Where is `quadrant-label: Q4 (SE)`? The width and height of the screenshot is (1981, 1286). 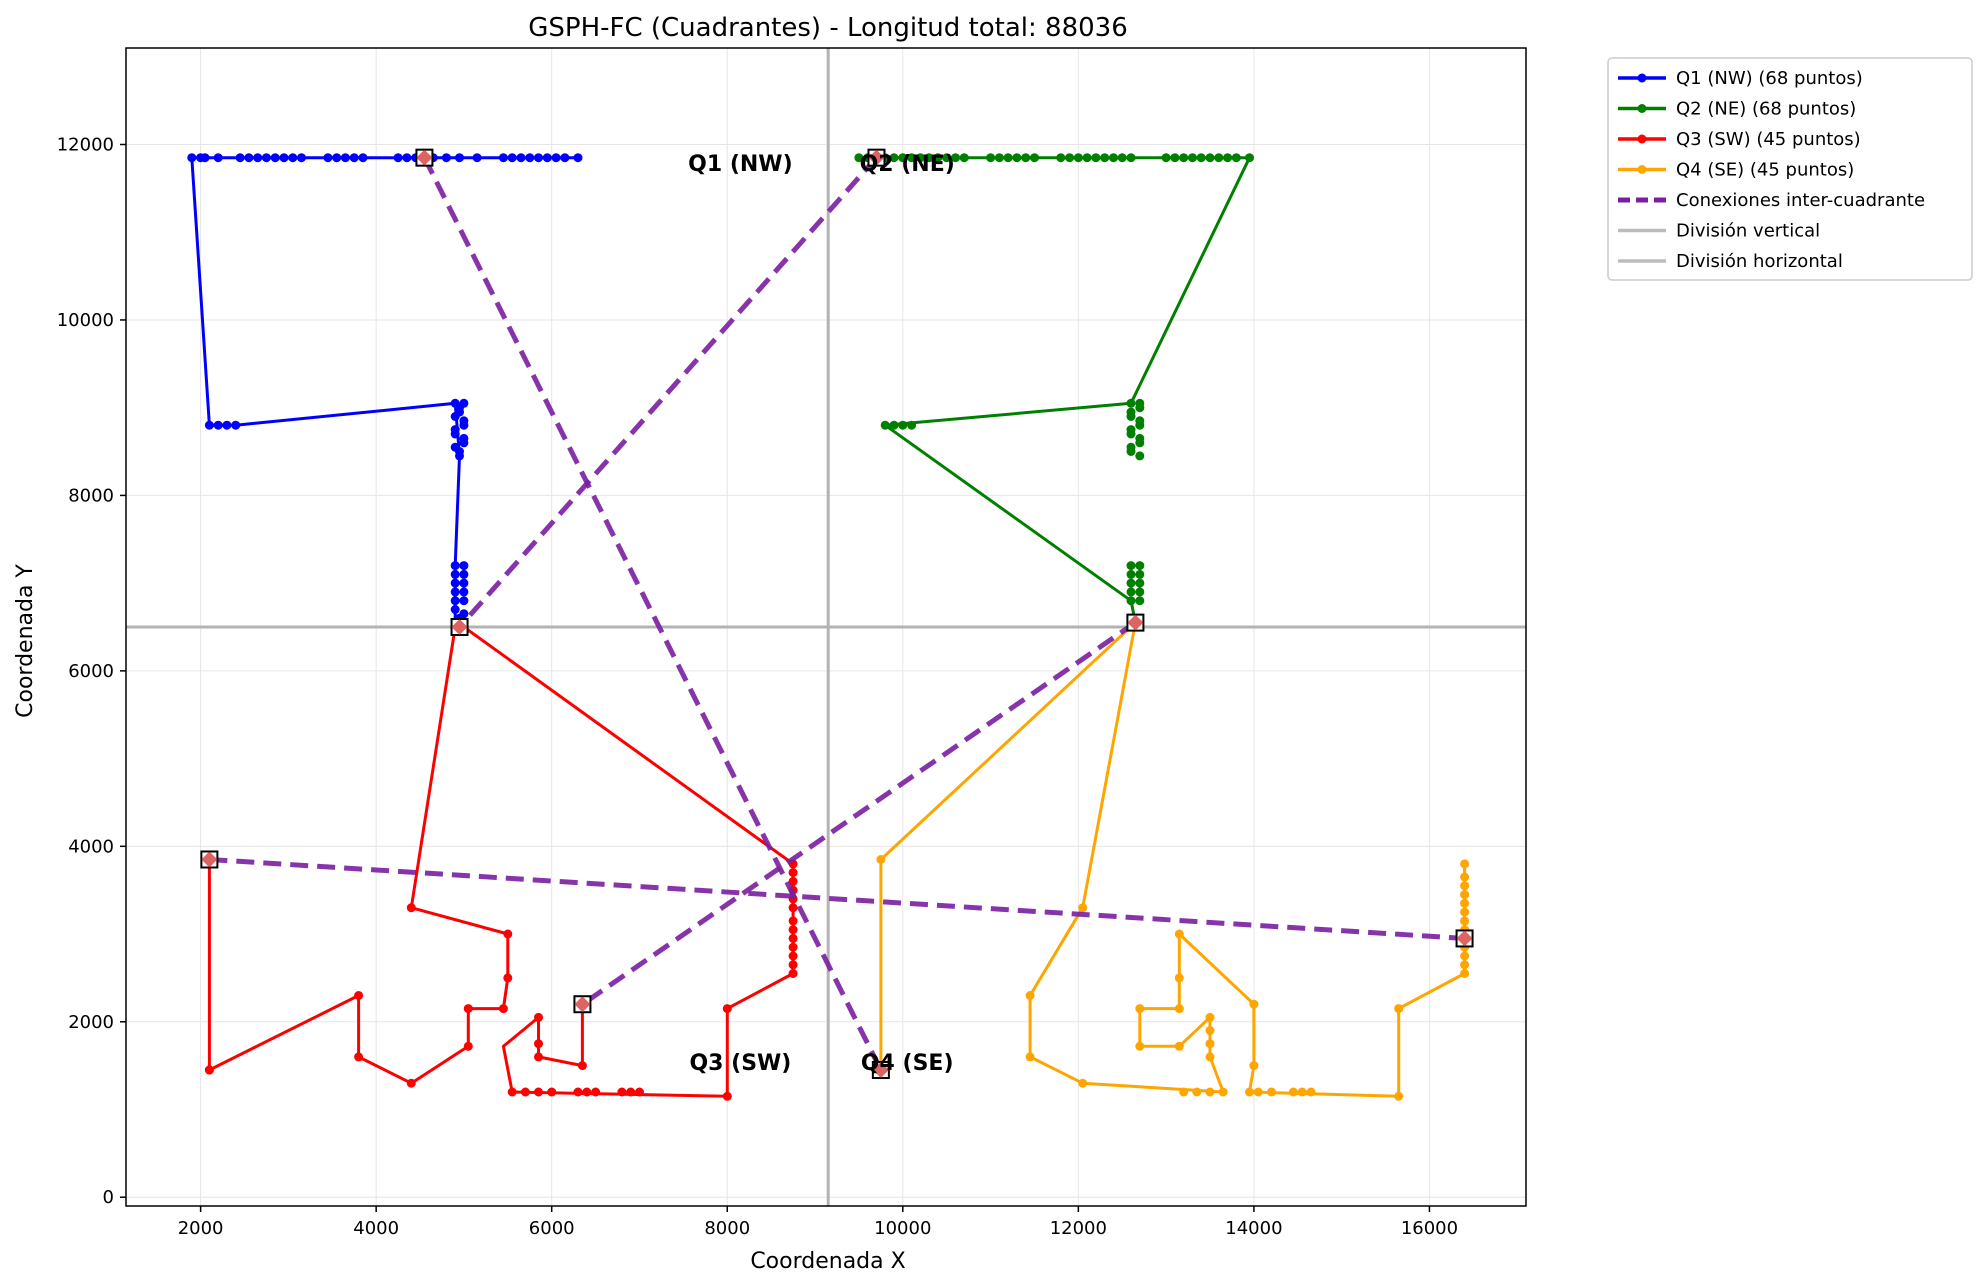 quadrant-label: Q4 (SE) is located at coordinates (907, 1063).